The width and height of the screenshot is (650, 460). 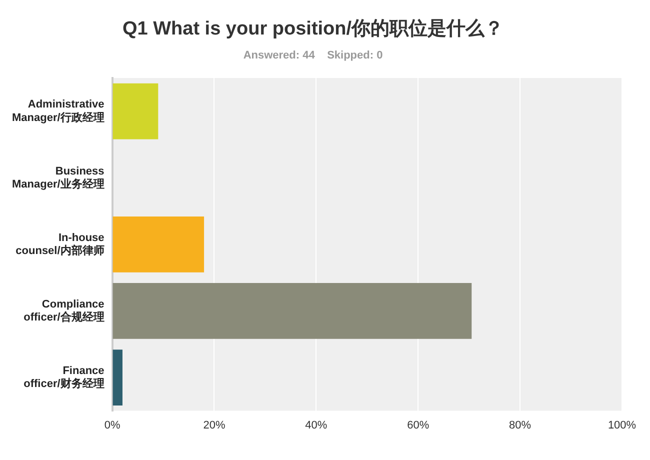 What do you see at coordinates (58, 177) in the screenshot?
I see `y-tick-label: Business Manager/业务经理` at bounding box center [58, 177].